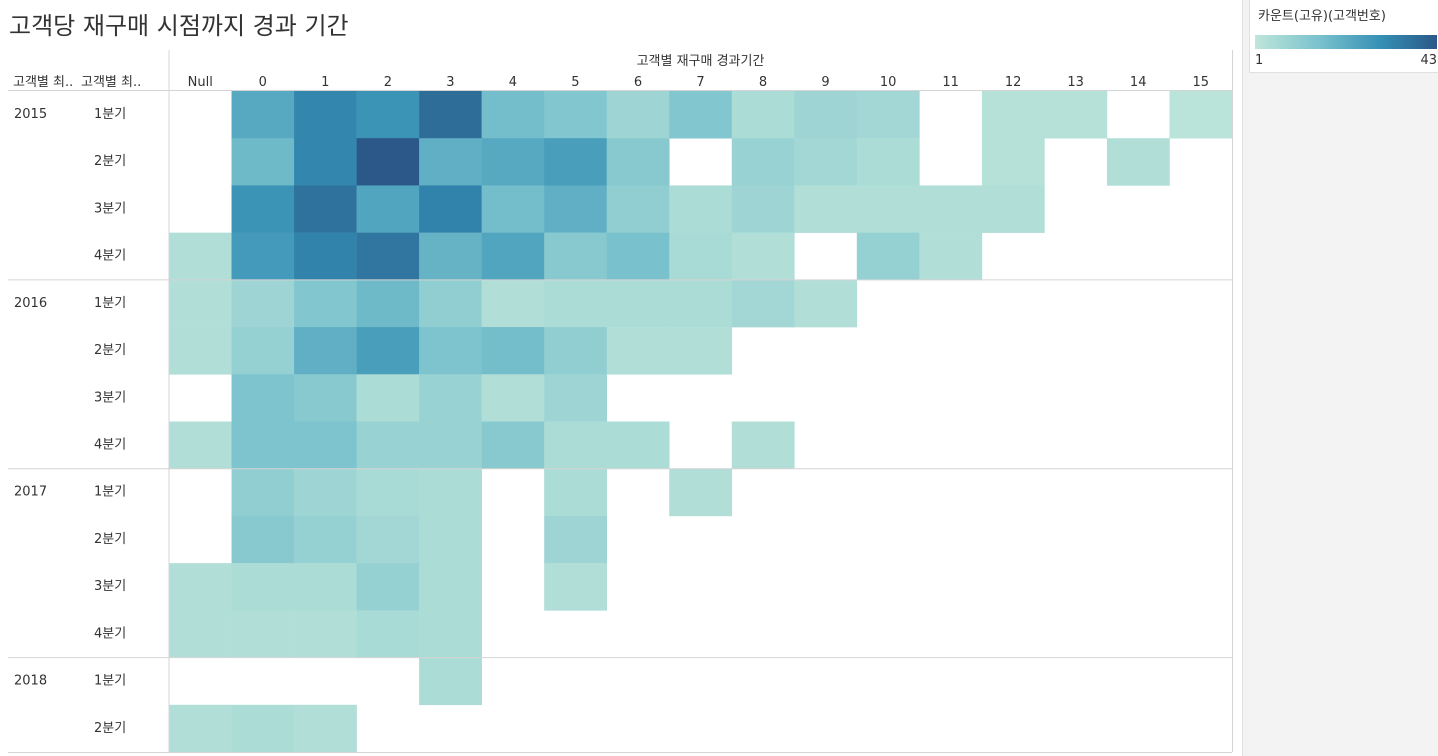  What do you see at coordinates (30, 114) in the screenshot?
I see `year-label: 2015` at bounding box center [30, 114].